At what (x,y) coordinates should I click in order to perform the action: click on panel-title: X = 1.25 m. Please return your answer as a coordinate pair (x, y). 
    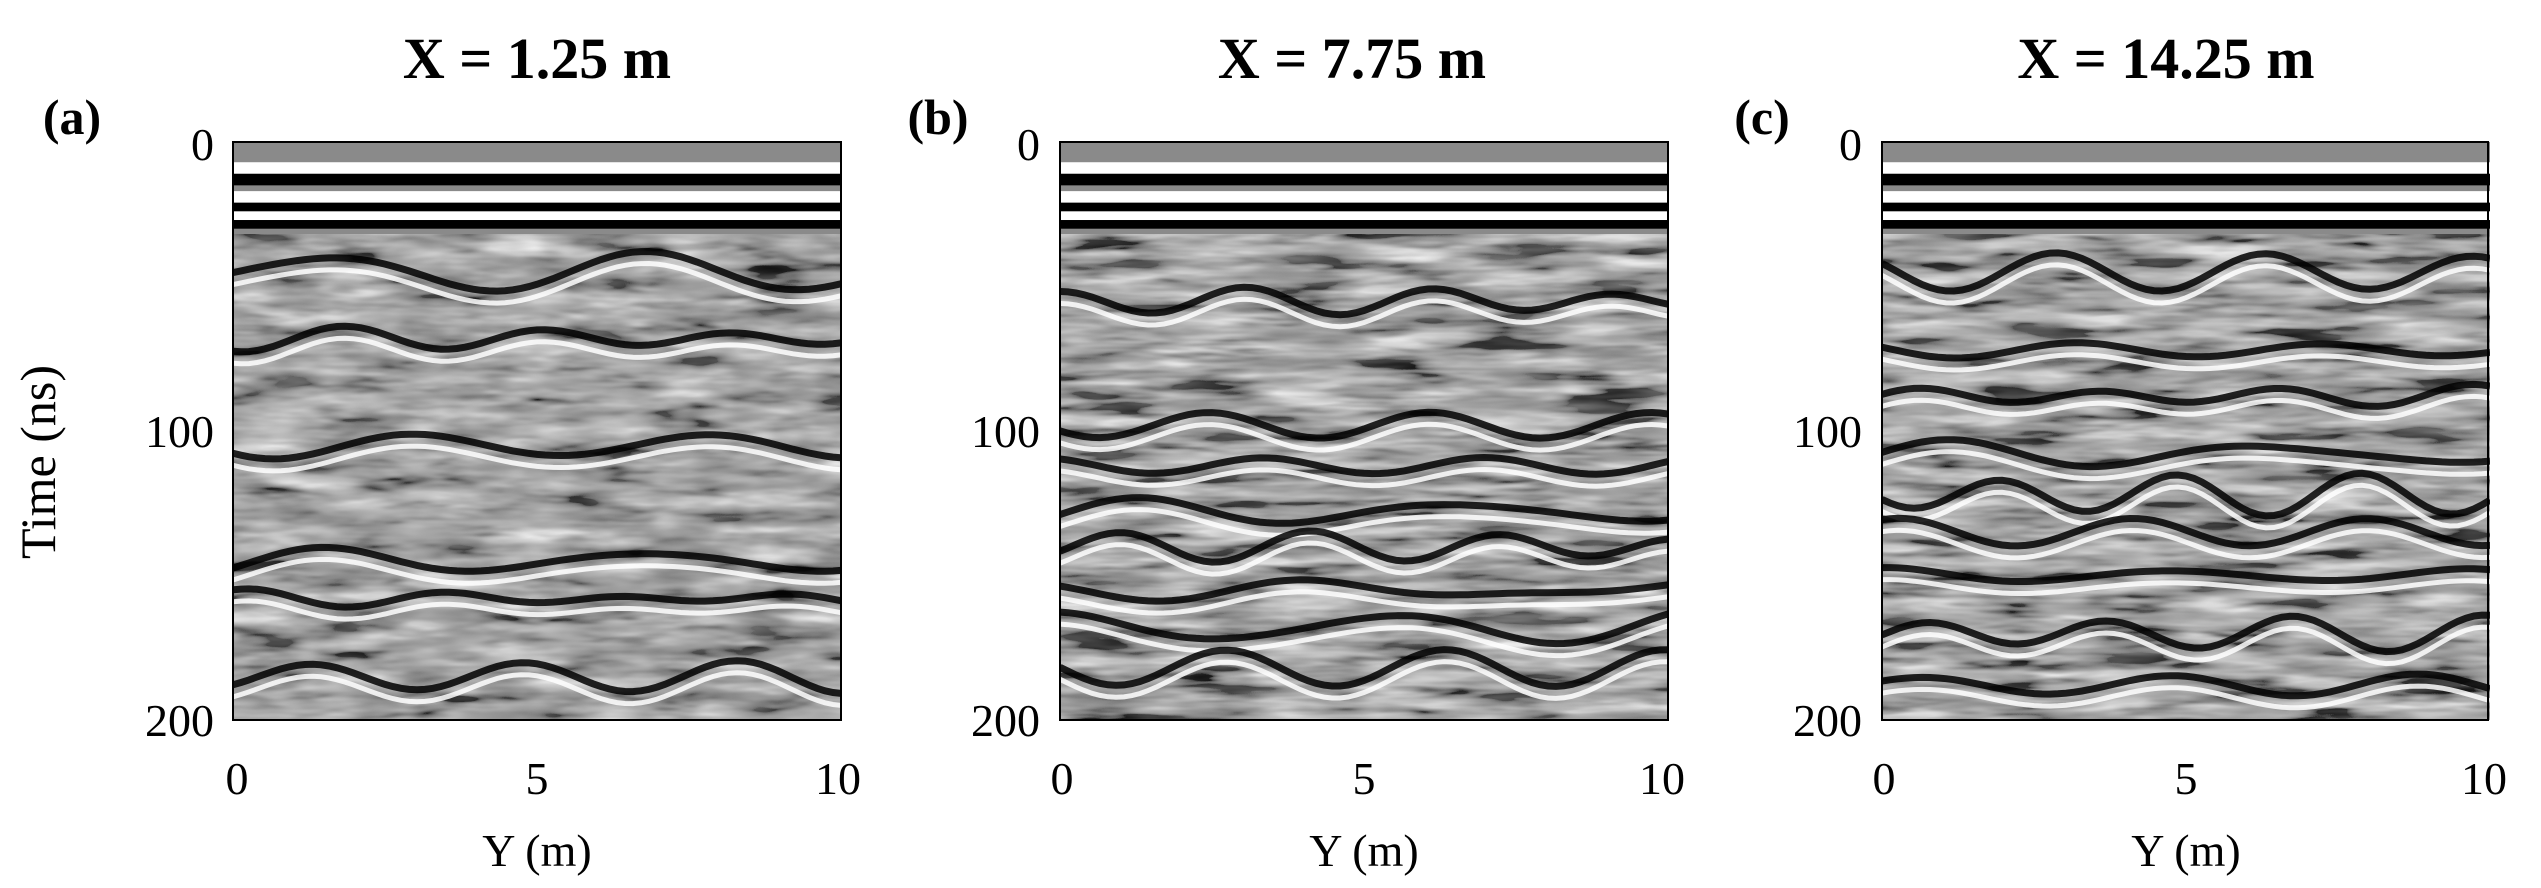
    Looking at the image, I should click on (537, 58).